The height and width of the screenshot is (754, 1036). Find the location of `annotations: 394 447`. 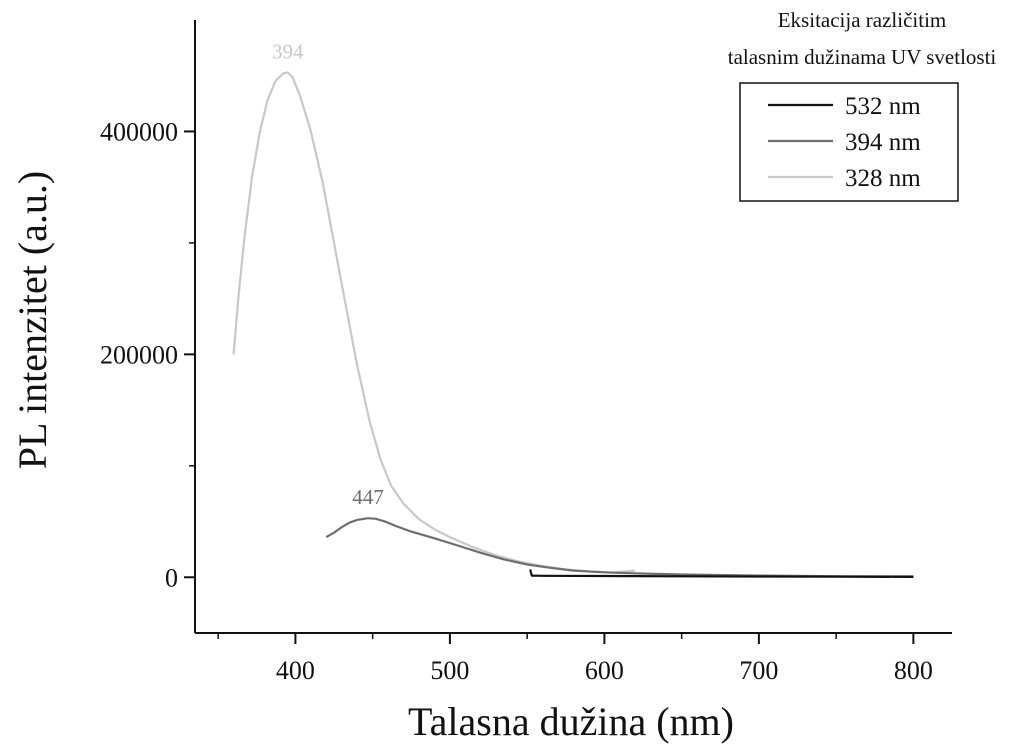

annotations: 394 447 is located at coordinates (328, 274).